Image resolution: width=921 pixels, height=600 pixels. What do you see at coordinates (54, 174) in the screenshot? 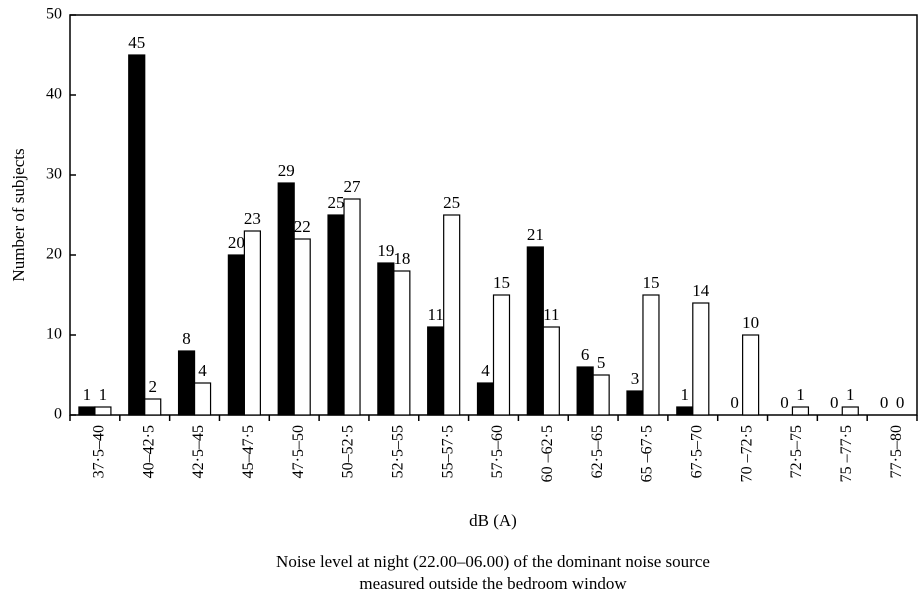
I see `y-tick-label: 30` at bounding box center [54, 174].